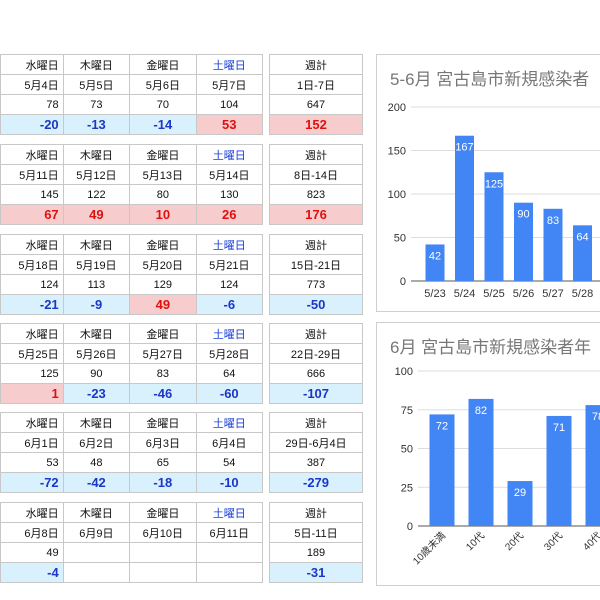 This screenshot has width=600, height=600. I want to click on diff-cell: -6, so click(229, 304).